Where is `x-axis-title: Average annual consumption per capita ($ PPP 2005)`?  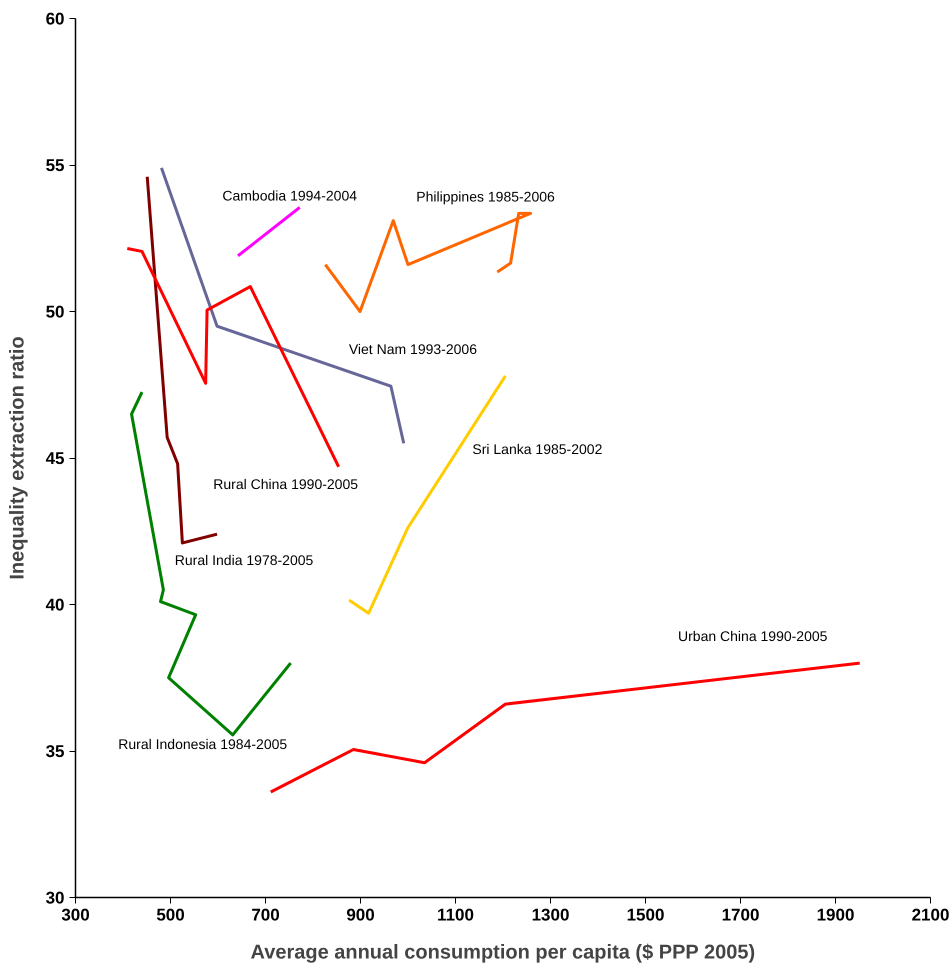 x-axis-title: Average annual consumption per capita ($ PPP 2005) is located at coordinates (503, 953).